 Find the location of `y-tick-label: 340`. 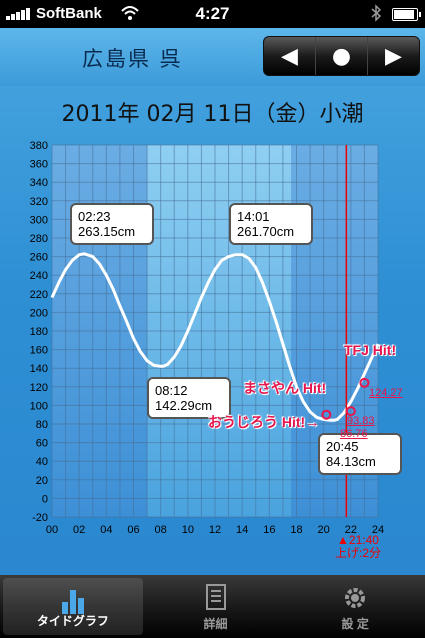

y-tick-label: 340 is located at coordinates (39, 183).